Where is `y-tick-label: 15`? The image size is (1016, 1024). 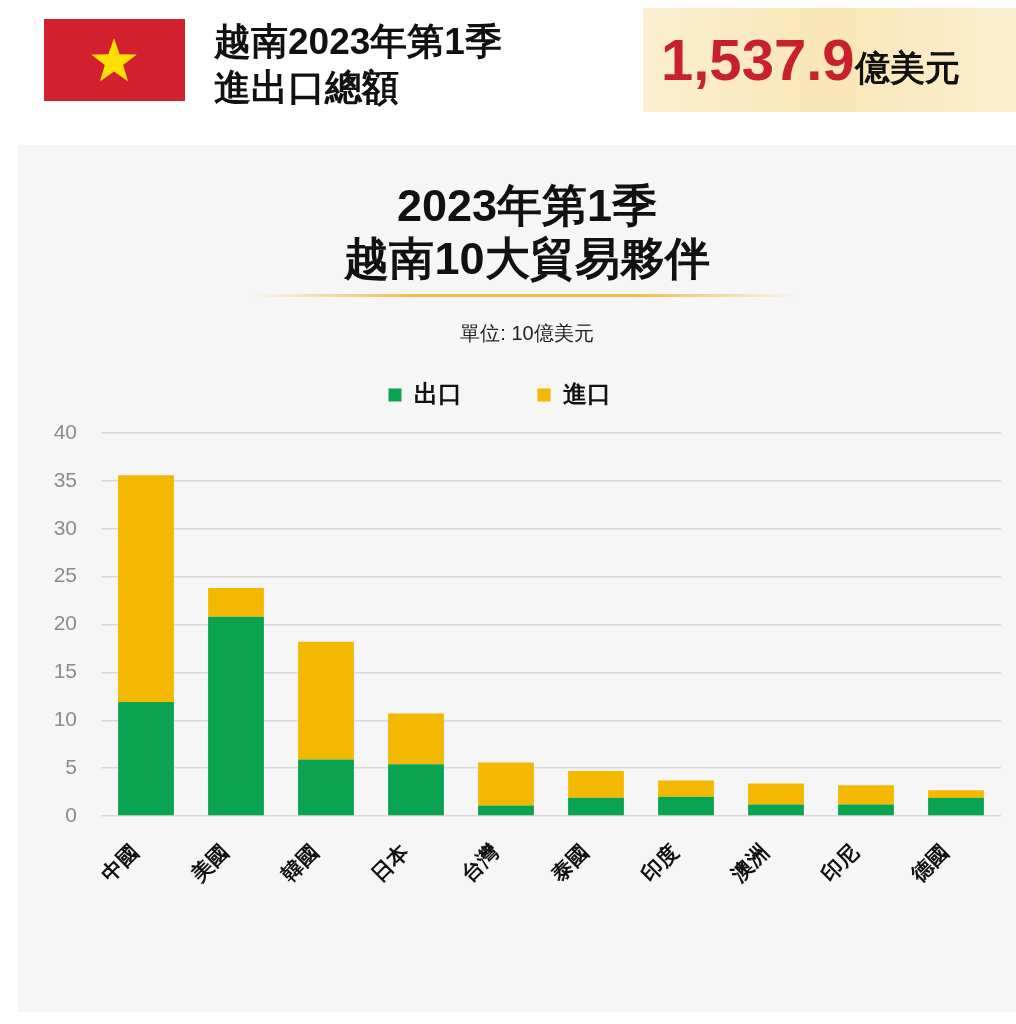
y-tick-label: 15 is located at coordinates (65, 671).